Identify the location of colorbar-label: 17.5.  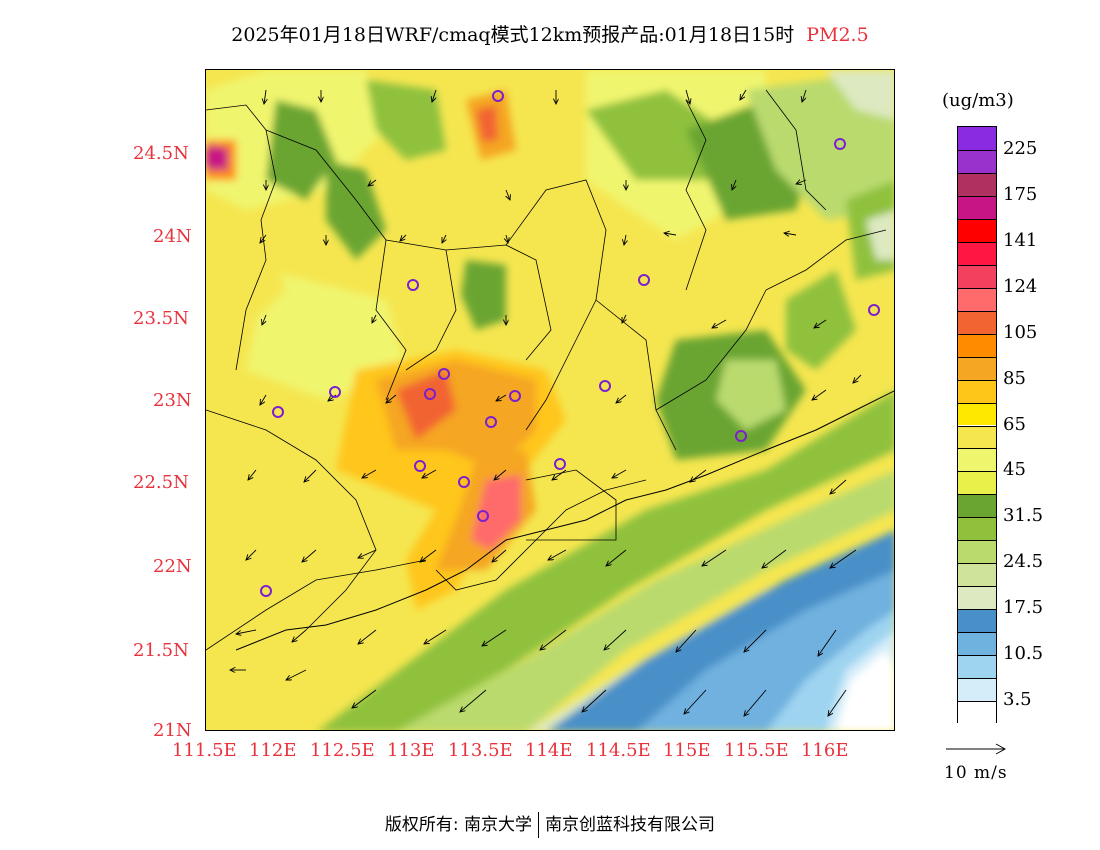
(1023, 608).